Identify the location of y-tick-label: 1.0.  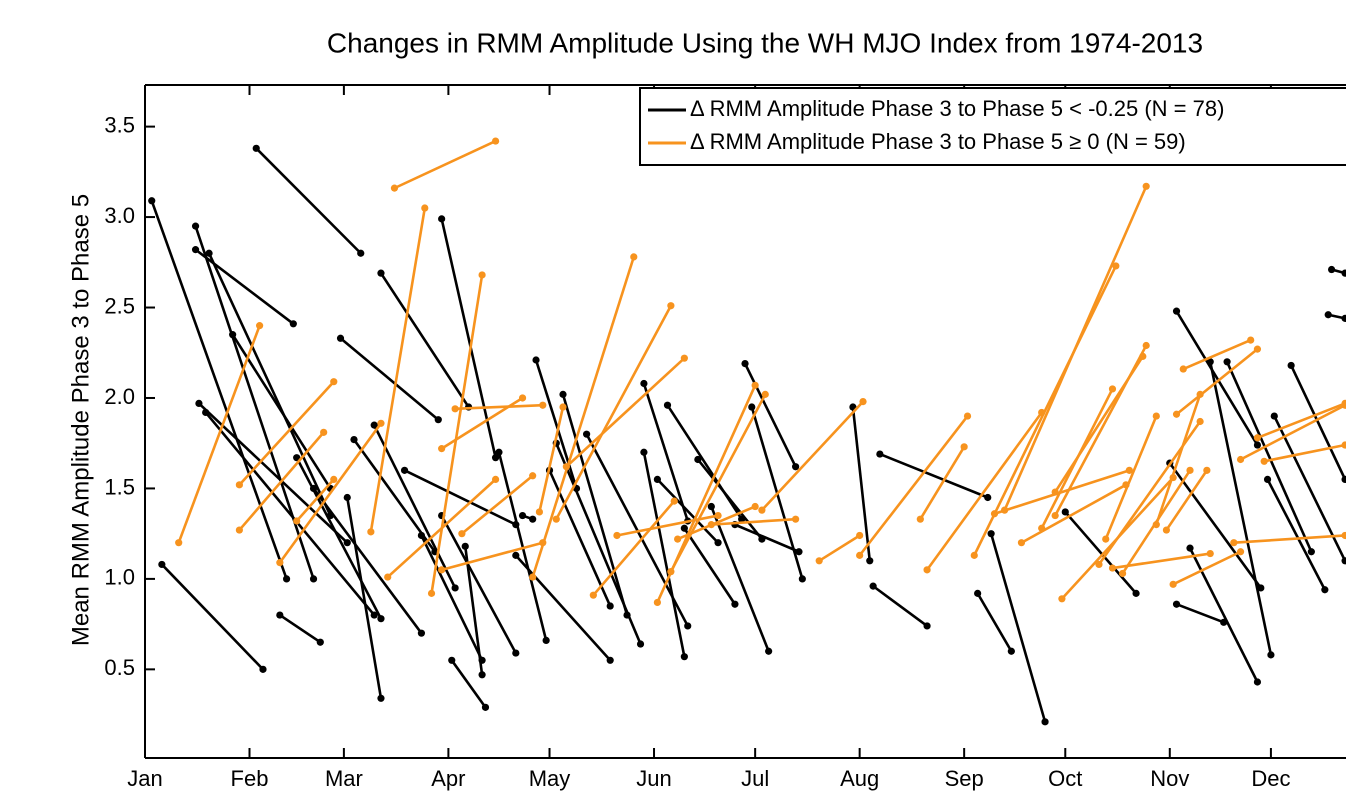
(119, 577).